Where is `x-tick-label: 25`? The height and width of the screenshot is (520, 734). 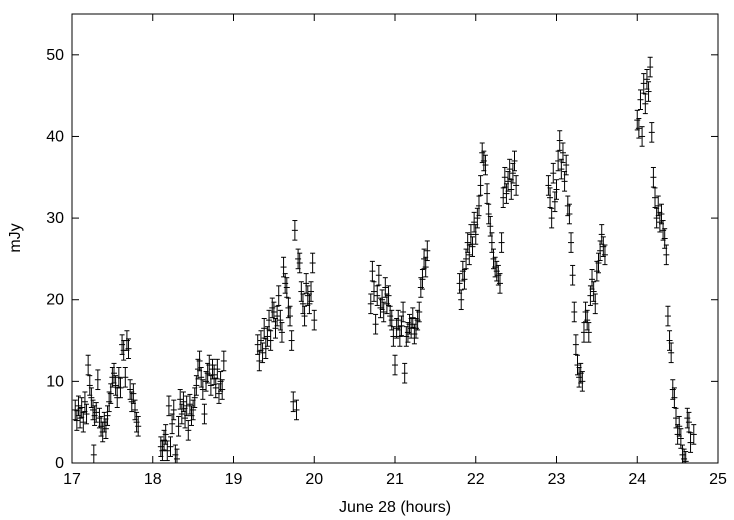 x-tick-label: 25 is located at coordinates (718, 479).